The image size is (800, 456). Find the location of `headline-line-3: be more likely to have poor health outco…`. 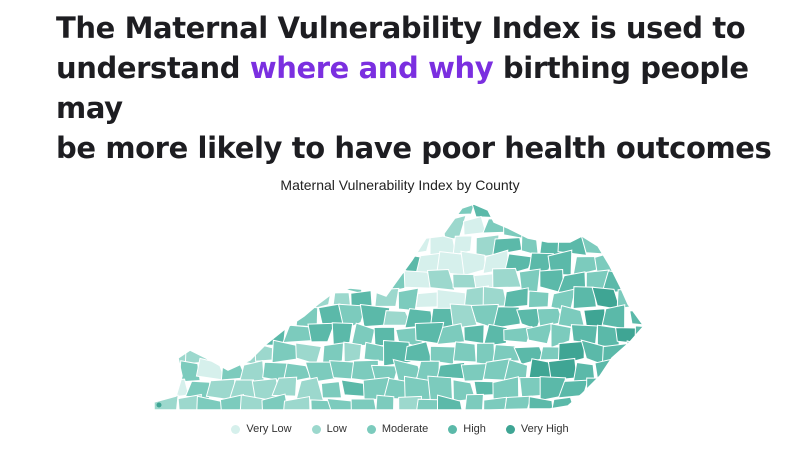

headline-line-3: be more likely to have poor health outco… is located at coordinates (414, 148).